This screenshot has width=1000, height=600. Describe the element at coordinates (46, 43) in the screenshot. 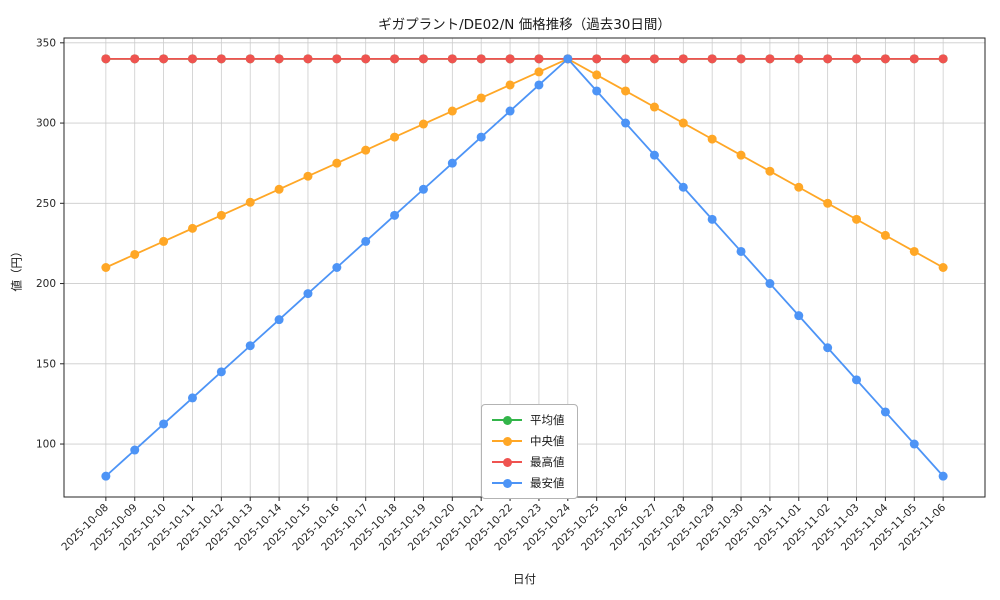

I see `y-tick-label: 350` at that location.